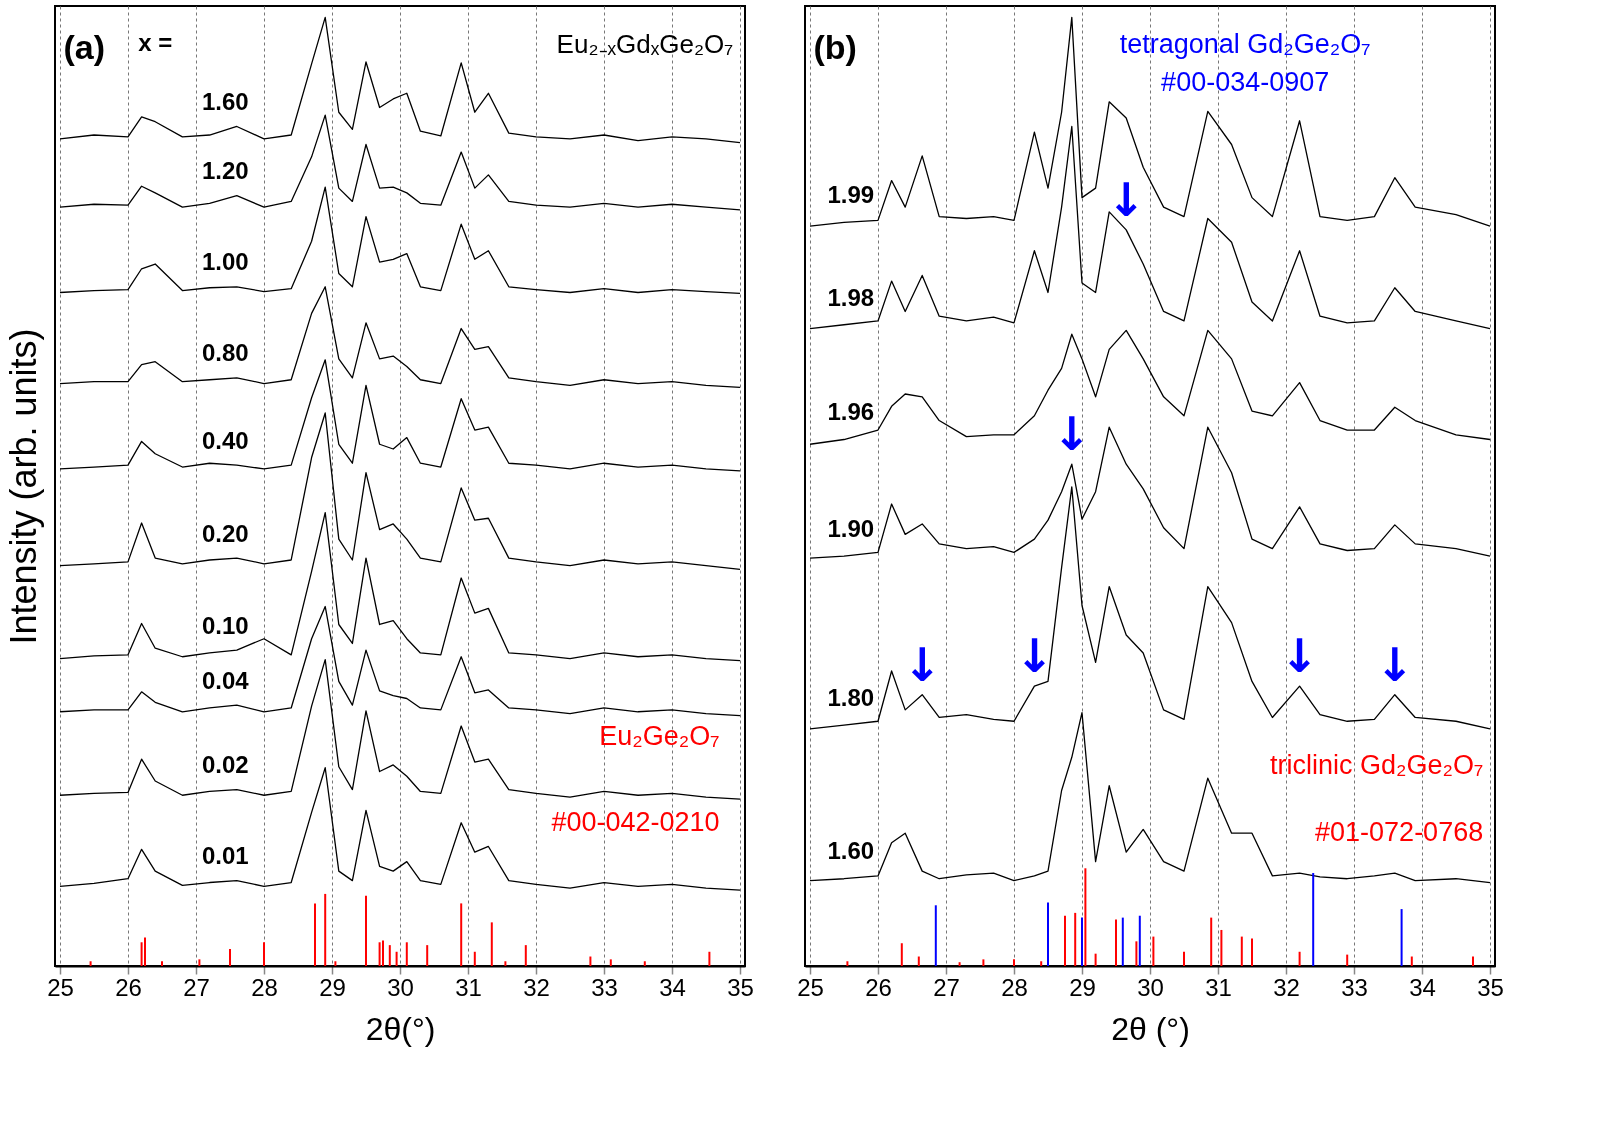  I want to click on annotation: Eu₂₋ₓGdₓGe₂O₇, so click(645, 43).